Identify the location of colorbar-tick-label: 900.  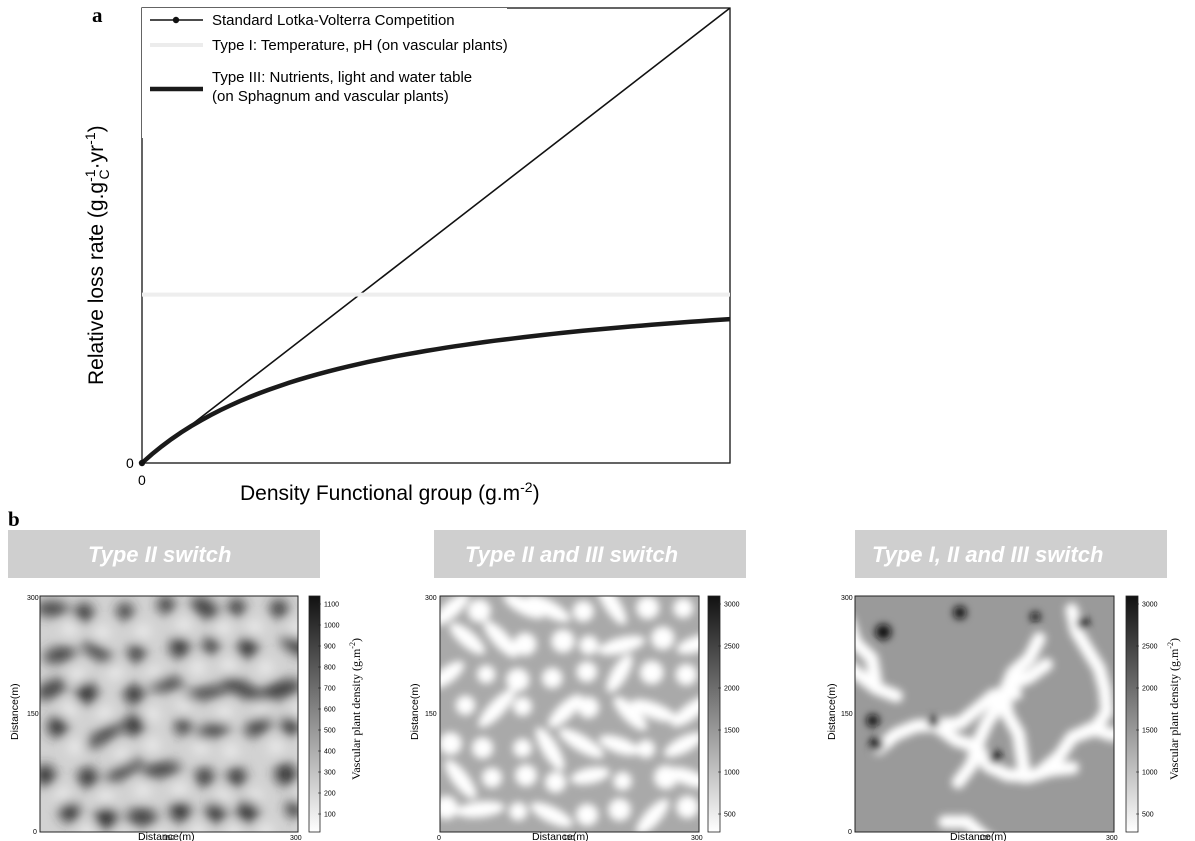
(330, 647).